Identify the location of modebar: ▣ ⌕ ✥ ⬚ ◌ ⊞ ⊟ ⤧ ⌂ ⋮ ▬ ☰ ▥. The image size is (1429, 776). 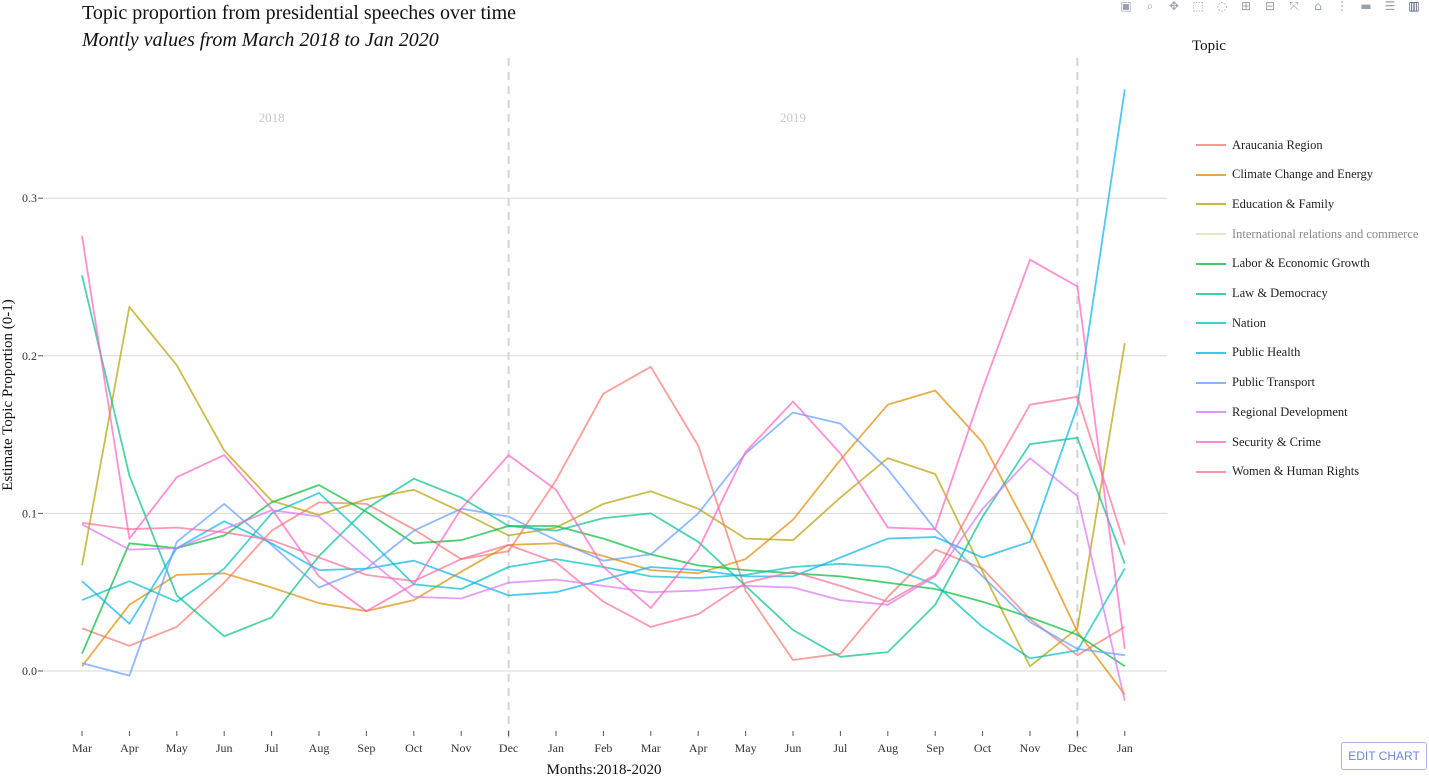
(1270, 6).